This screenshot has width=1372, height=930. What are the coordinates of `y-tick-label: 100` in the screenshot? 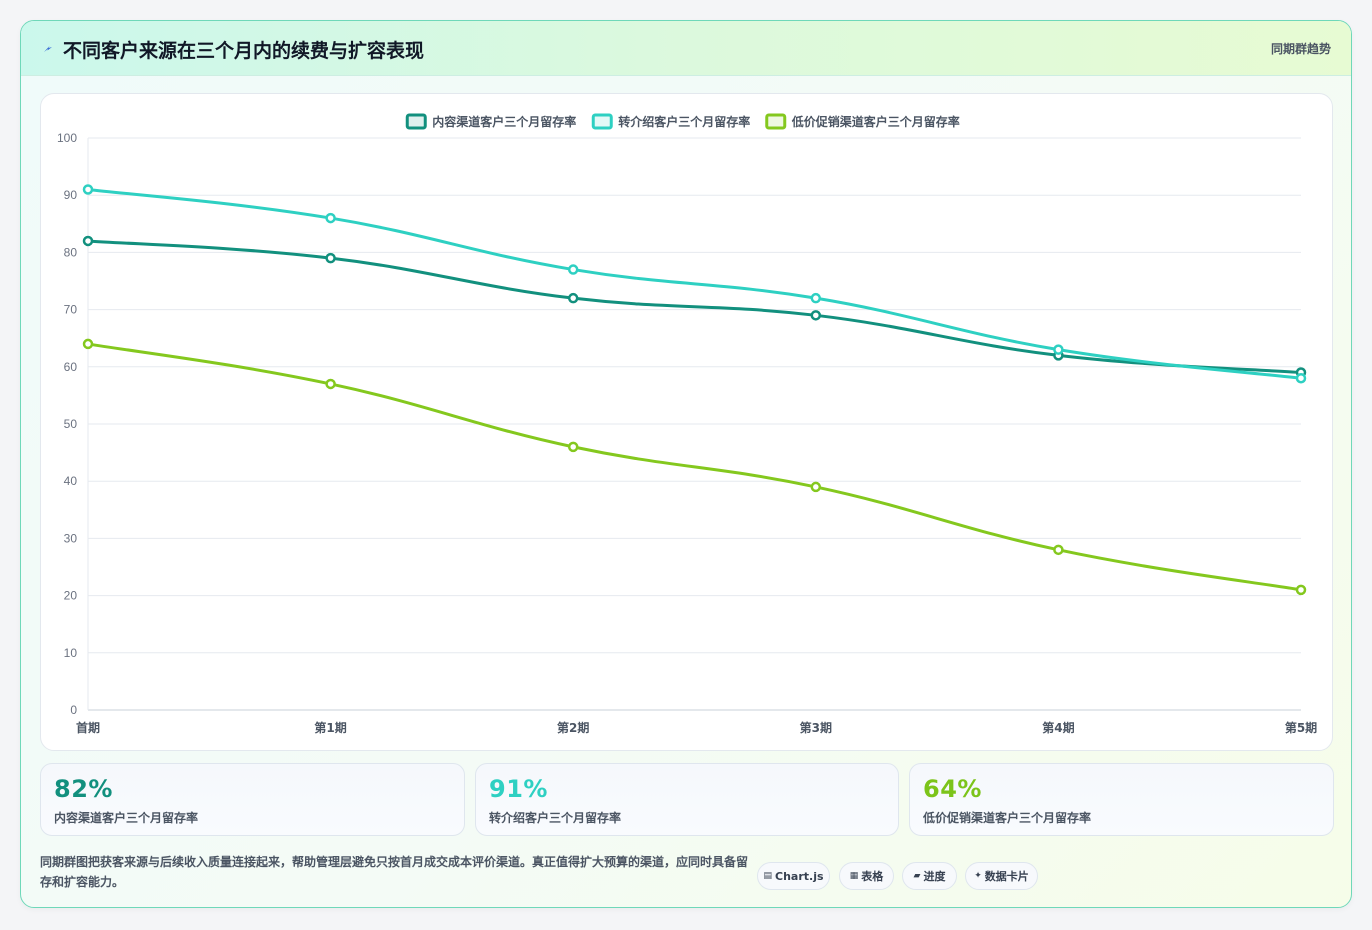 It's located at (67, 138).